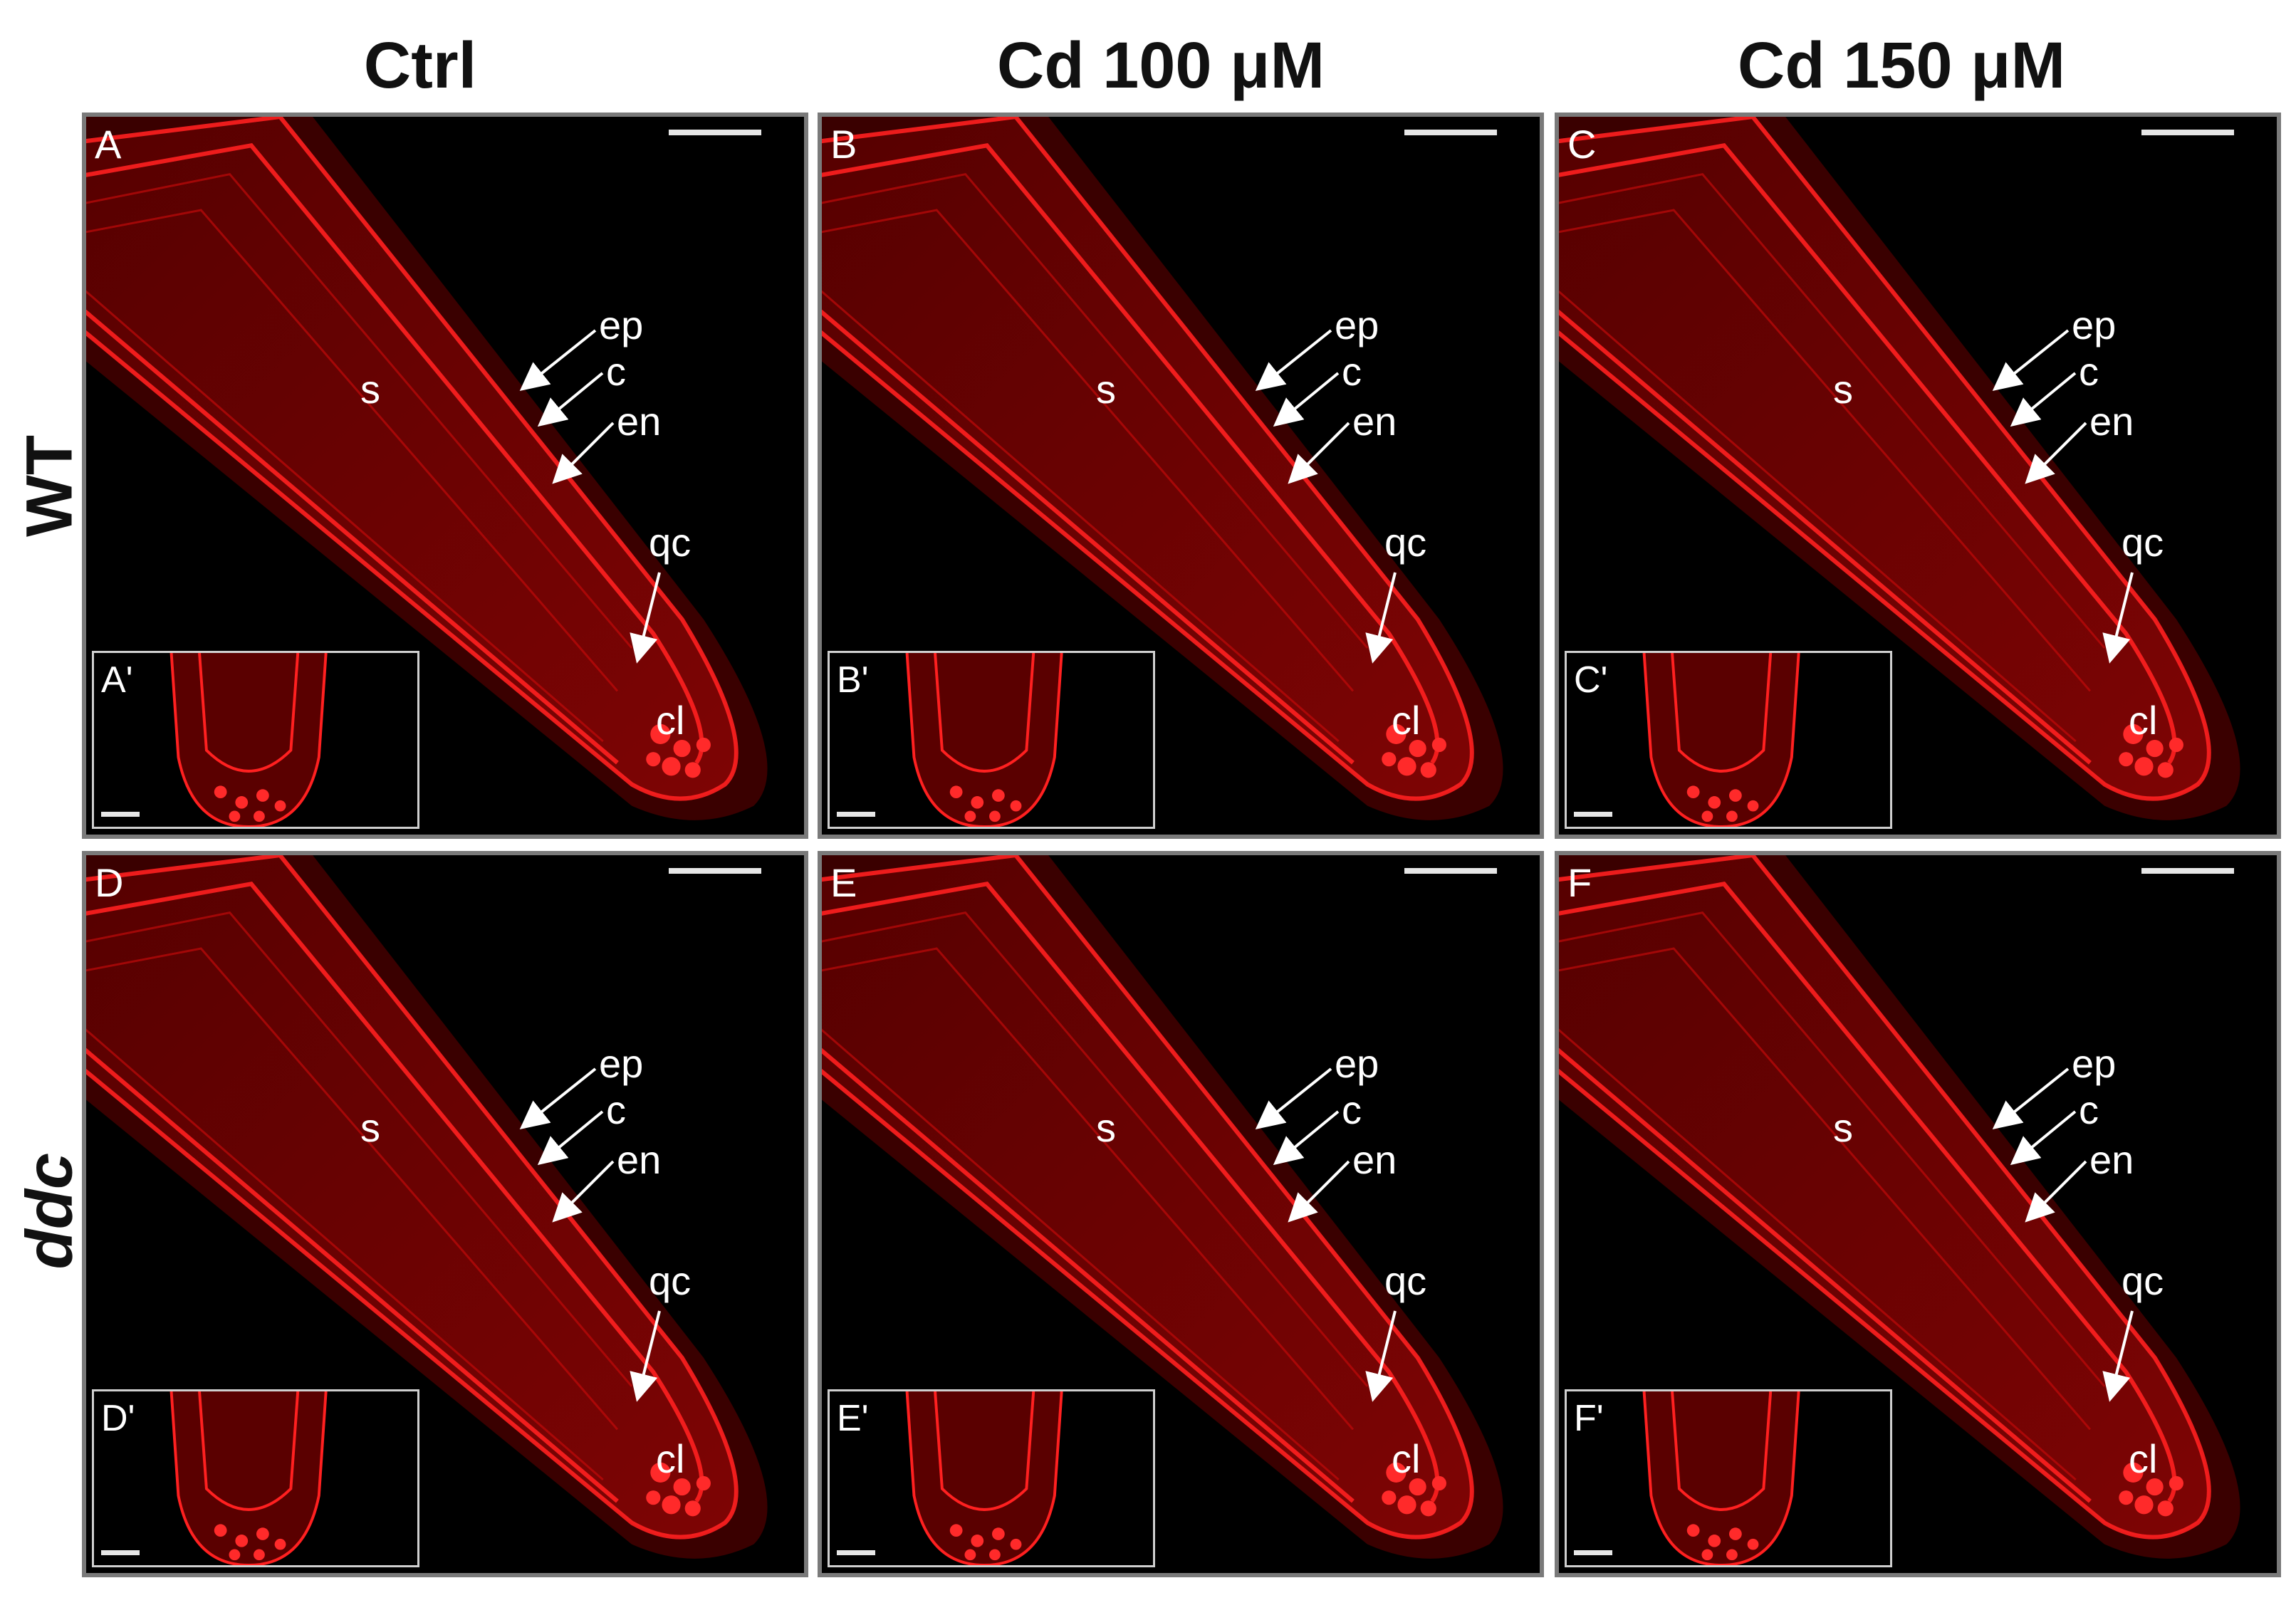 This screenshot has height=1620, width=2296. I want to click on column-header-cd150: Cd 150 μM, so click(1901, 65).